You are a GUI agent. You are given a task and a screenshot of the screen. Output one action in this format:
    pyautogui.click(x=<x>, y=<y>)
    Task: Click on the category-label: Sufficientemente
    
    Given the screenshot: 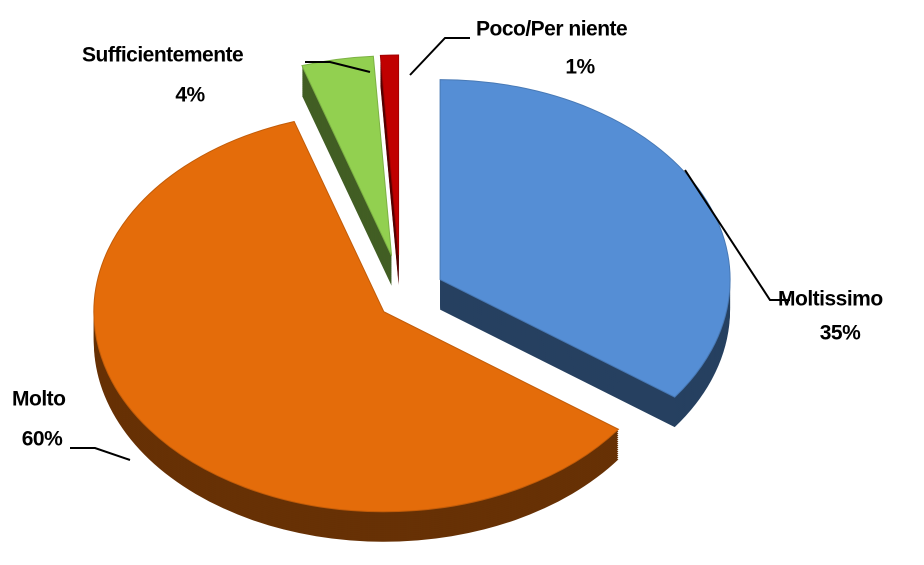 What is the action you would take?
    pyautogui.click(x=162, y=55)
    